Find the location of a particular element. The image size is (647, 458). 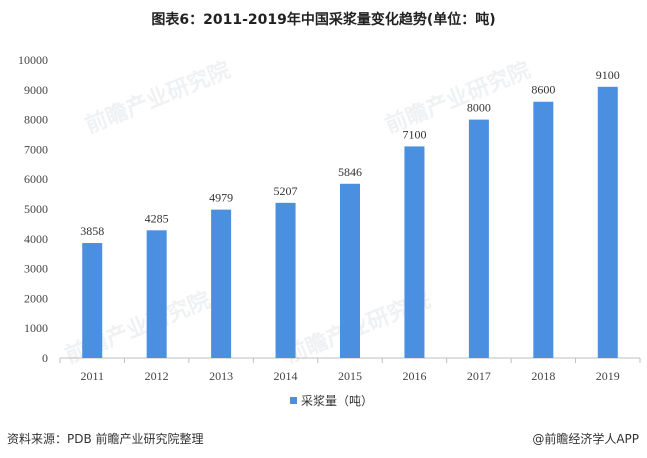

data-label: 9100 is located at coordinates (608, 75).